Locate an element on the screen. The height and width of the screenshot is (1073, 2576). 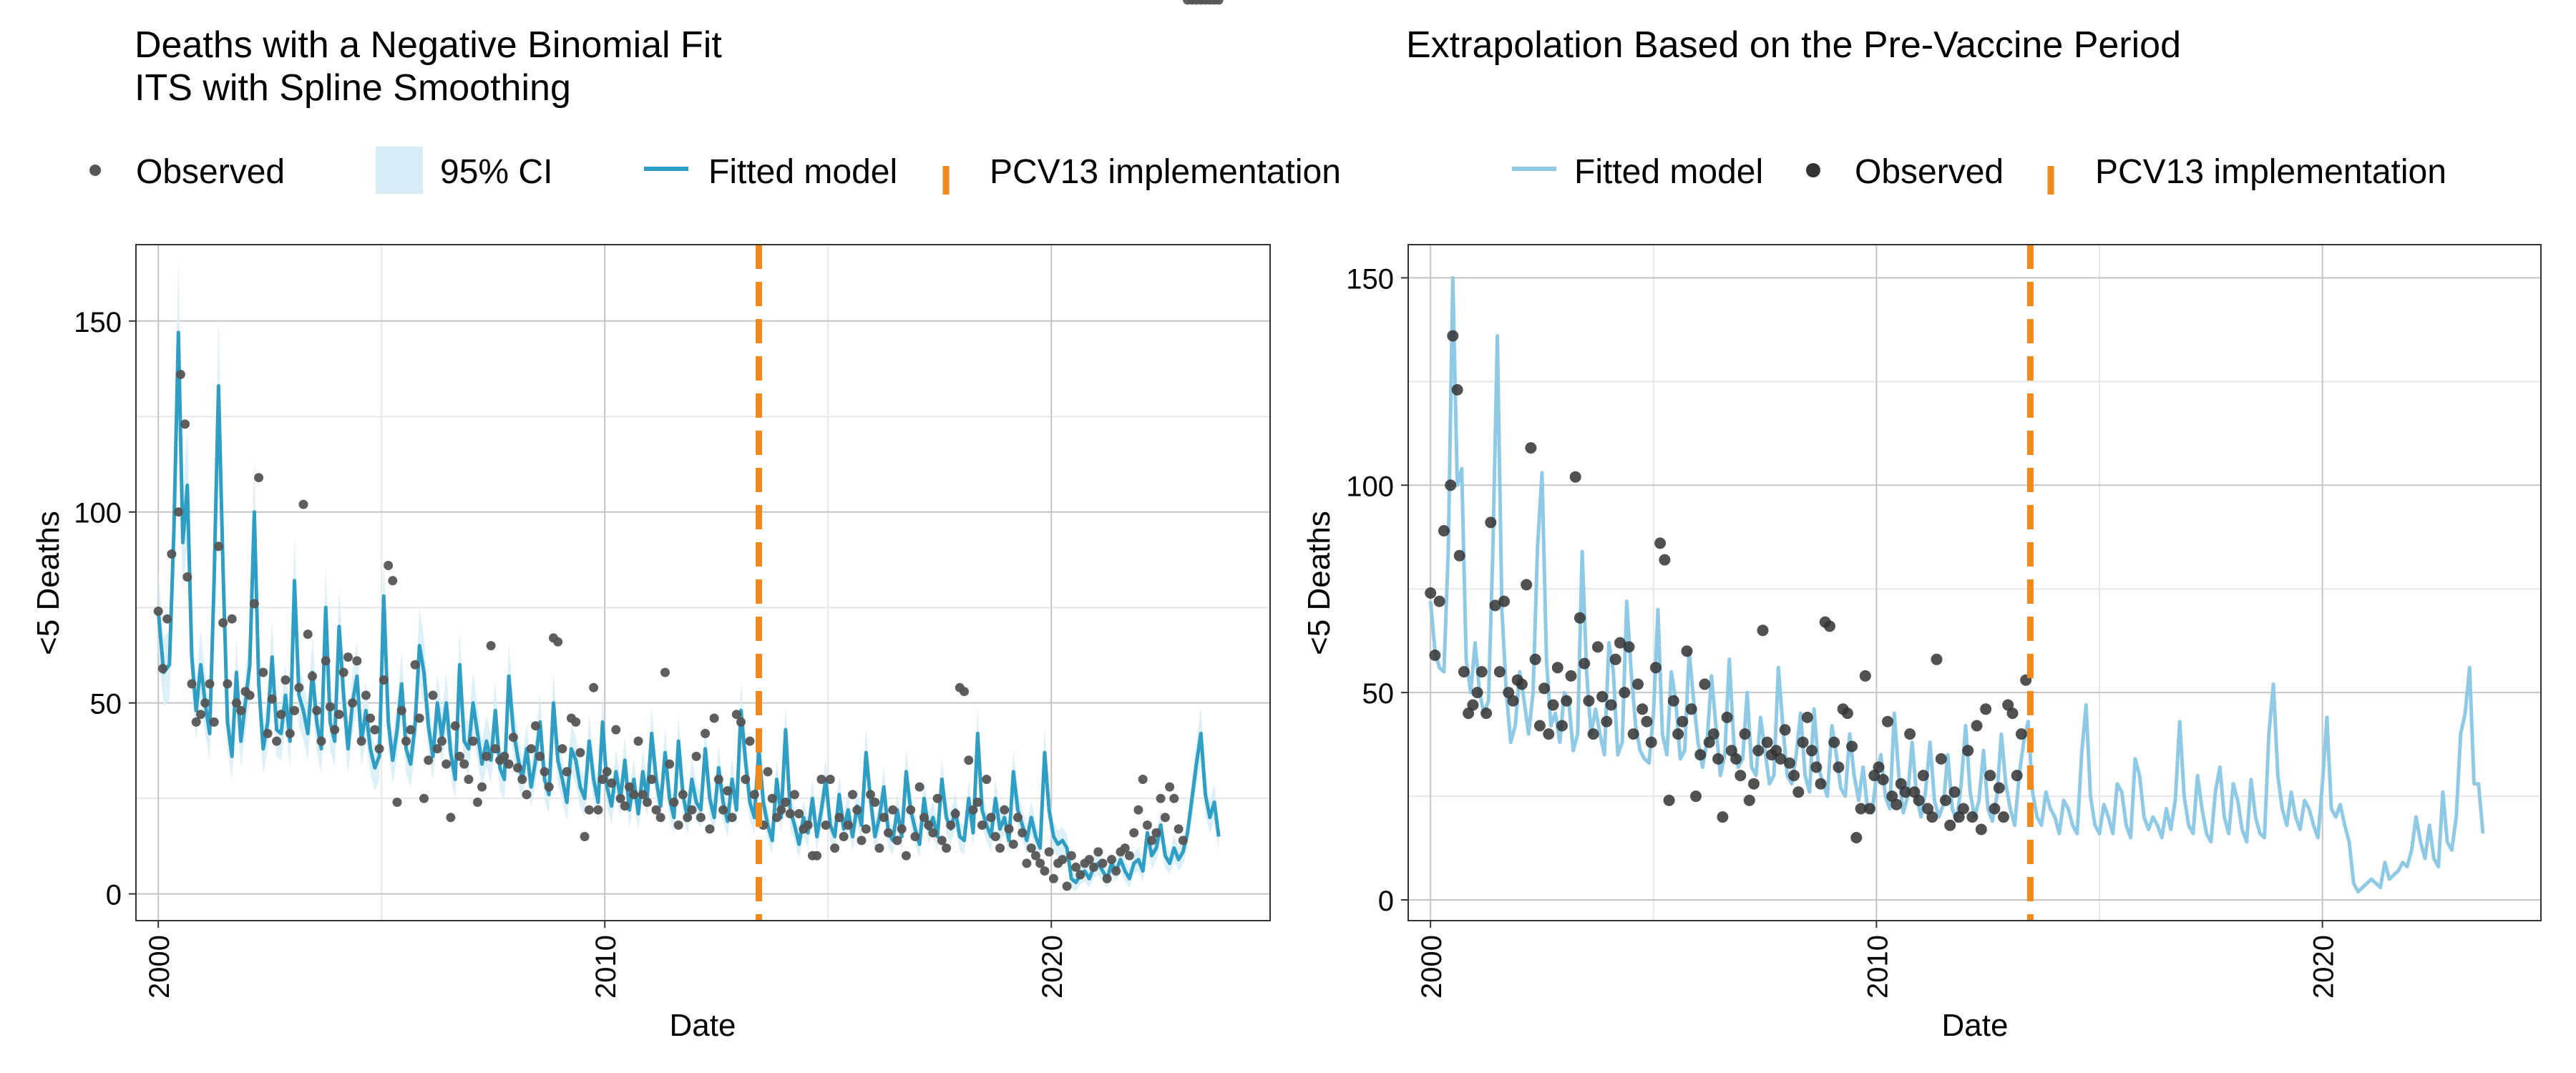
left-chart-title-line-2: ITS with Spline Smoothing is located at coordinates (353, 88).